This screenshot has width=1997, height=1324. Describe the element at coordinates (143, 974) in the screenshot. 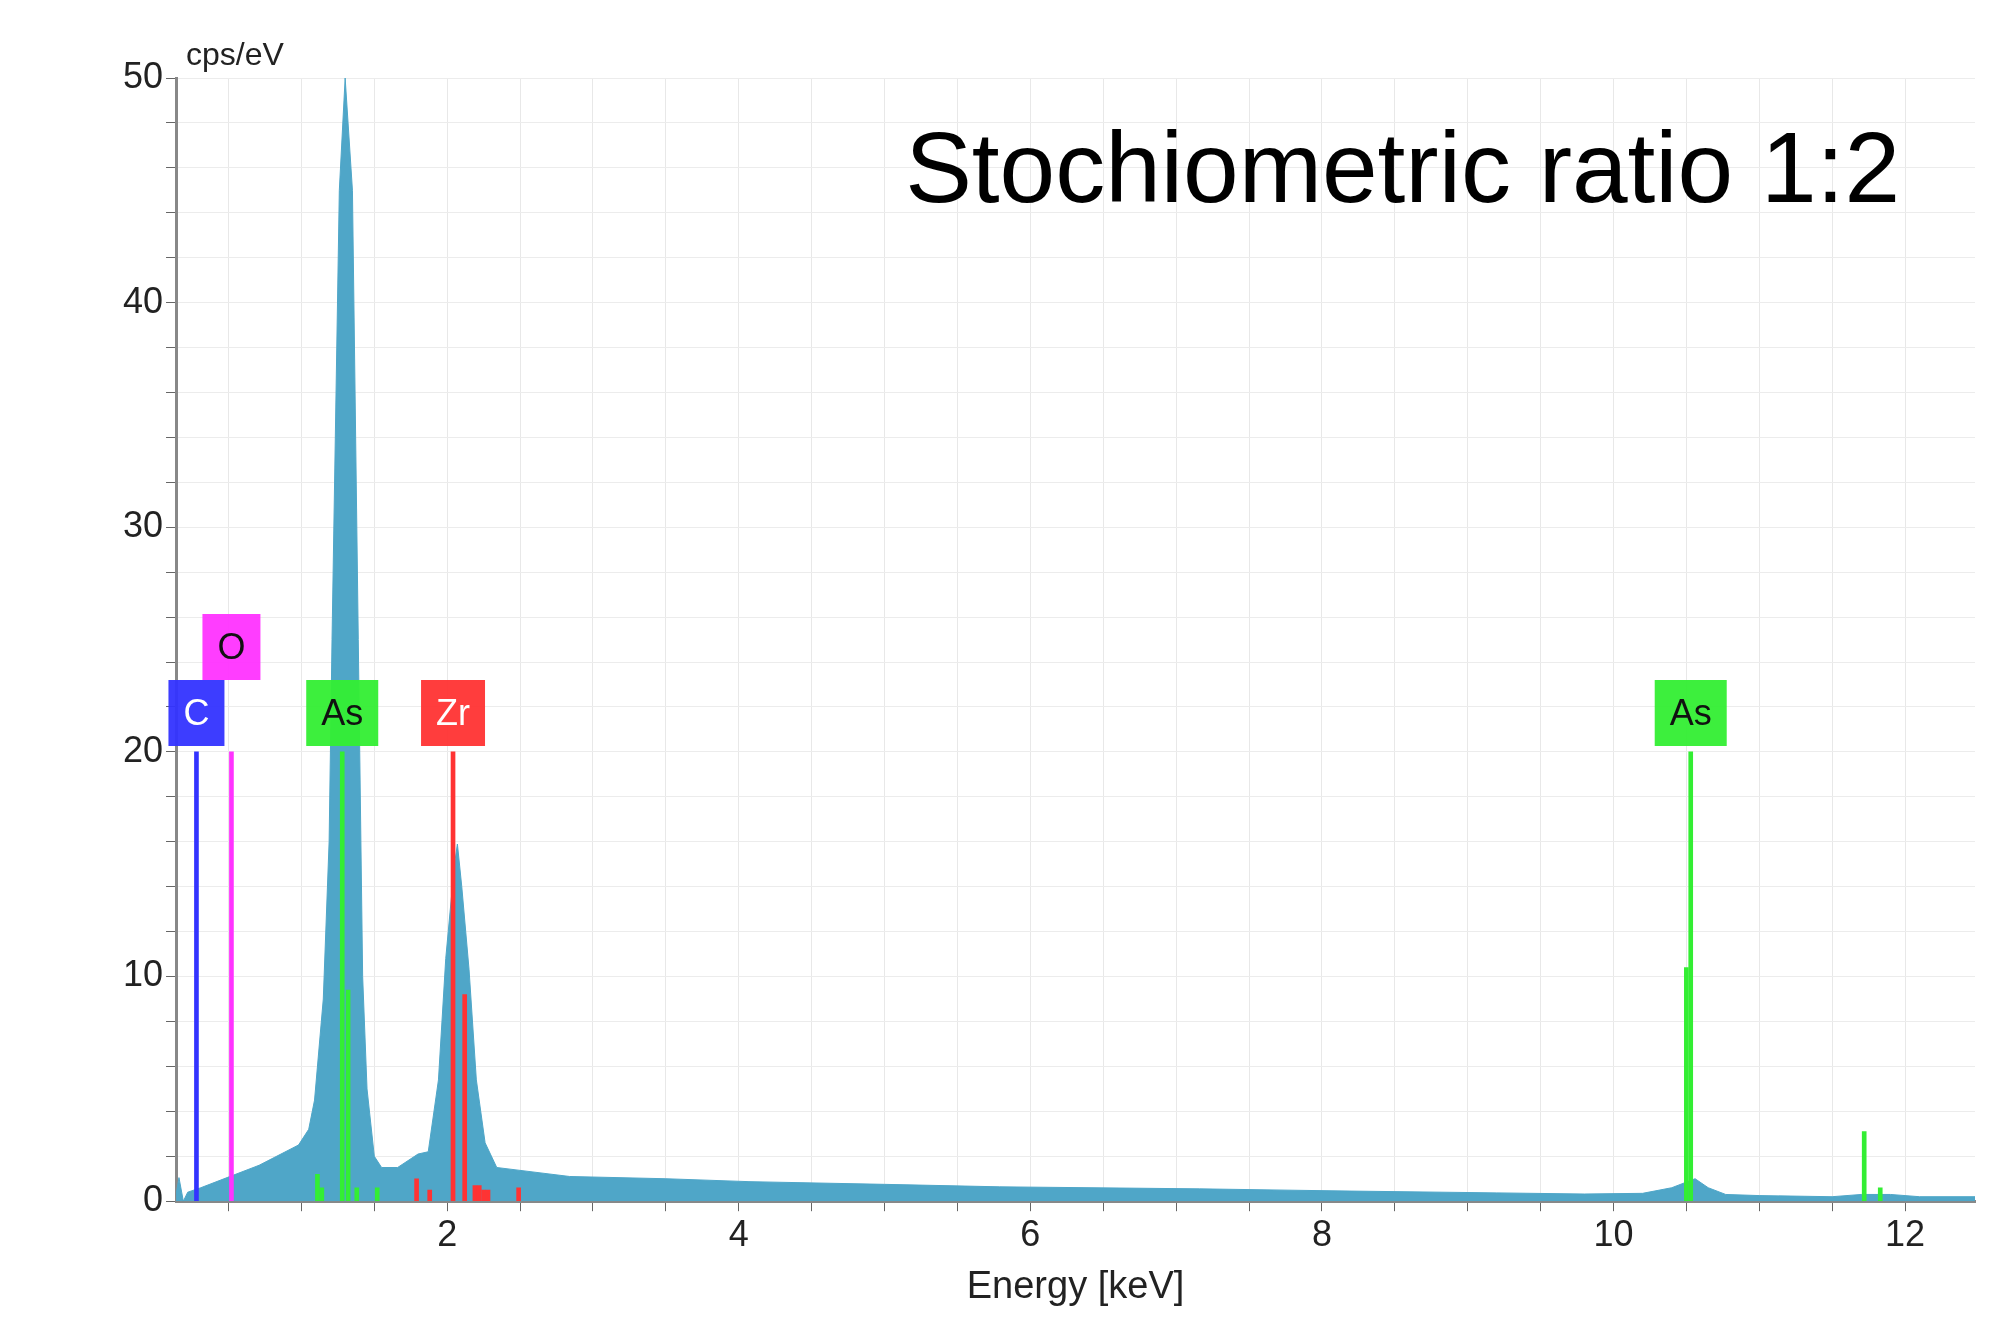

I see `y-tick-label: 10` at that location.